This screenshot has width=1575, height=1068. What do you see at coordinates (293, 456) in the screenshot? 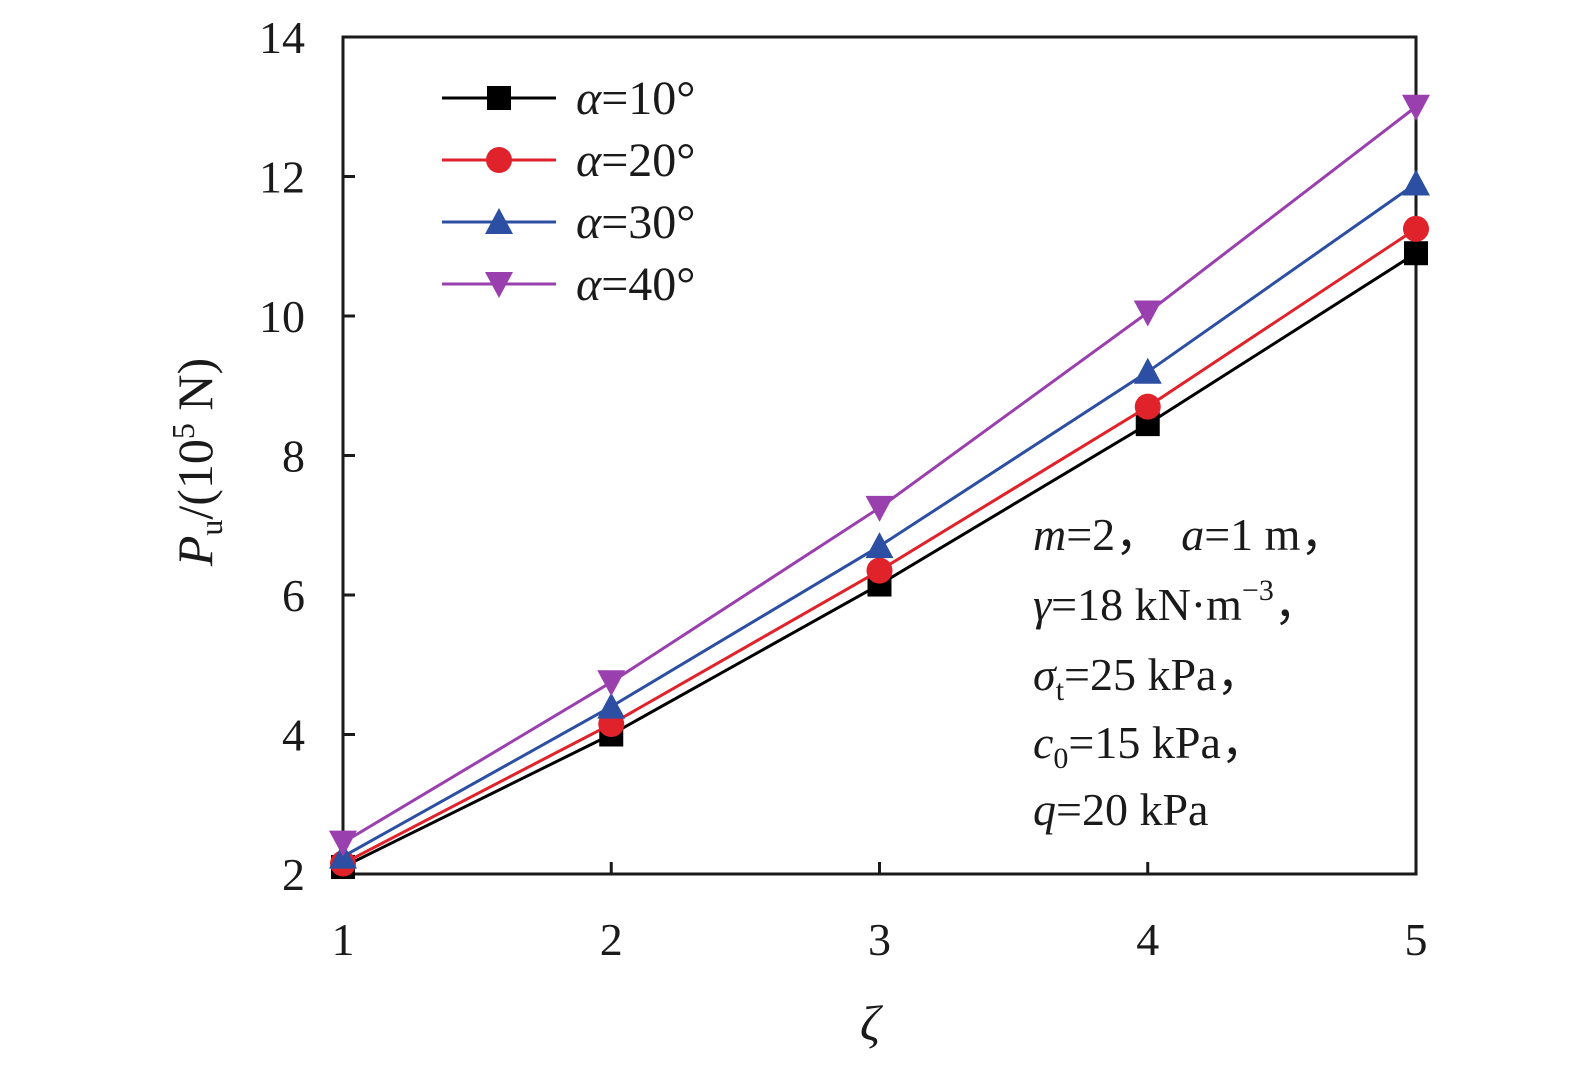
I see `y-tick-label: 8` at bounding box center [293, 456].